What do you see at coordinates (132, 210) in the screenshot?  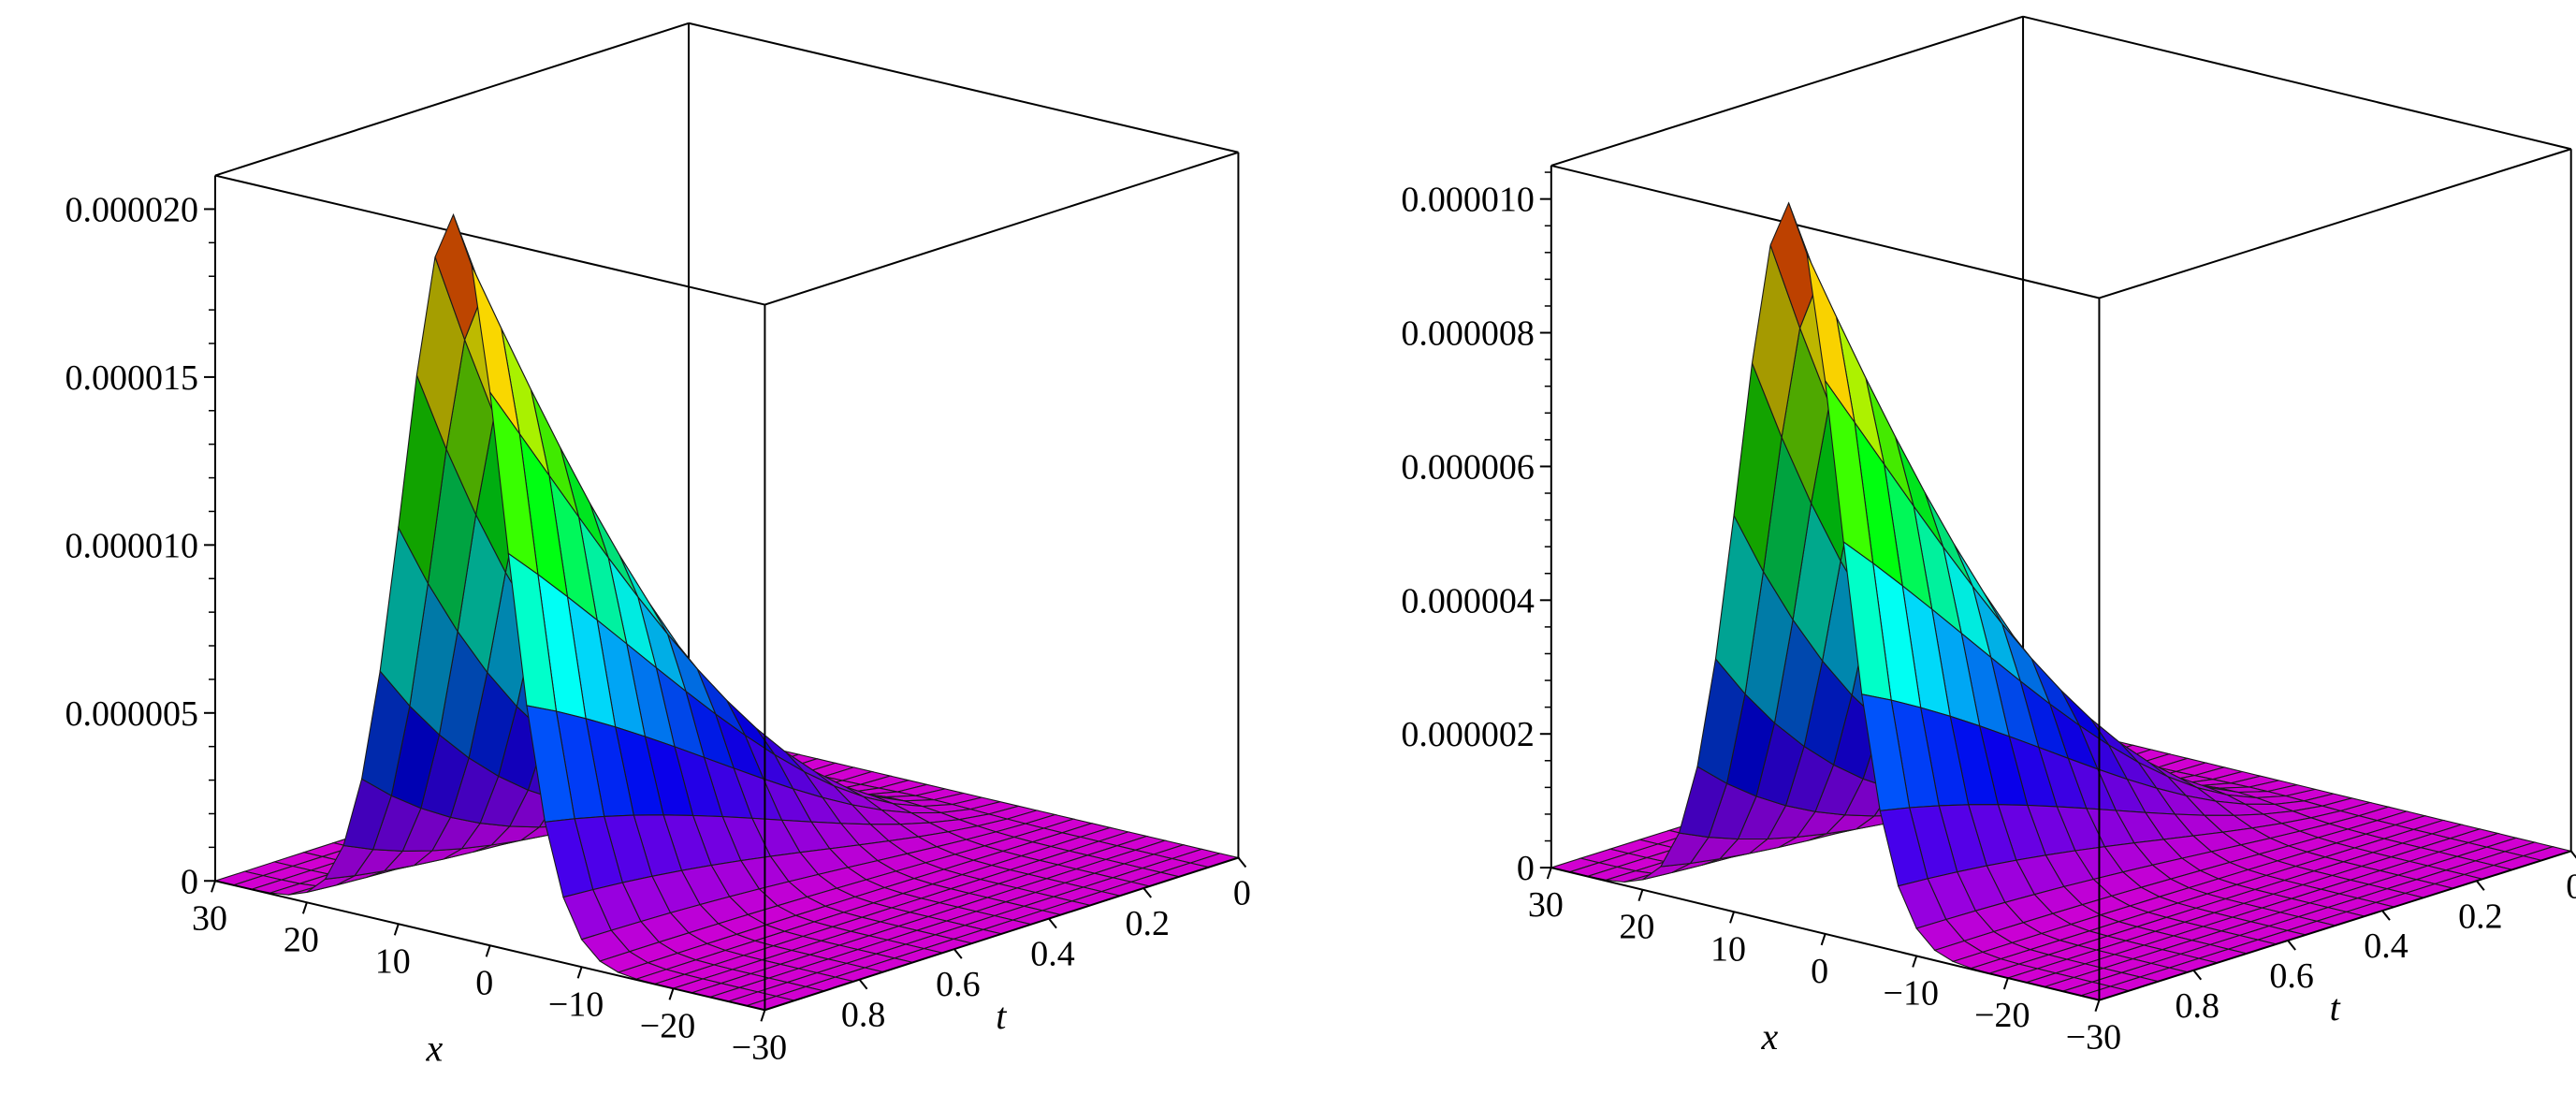 I see `z-tick-label: 0.000020` at bounding box center [132, 210].